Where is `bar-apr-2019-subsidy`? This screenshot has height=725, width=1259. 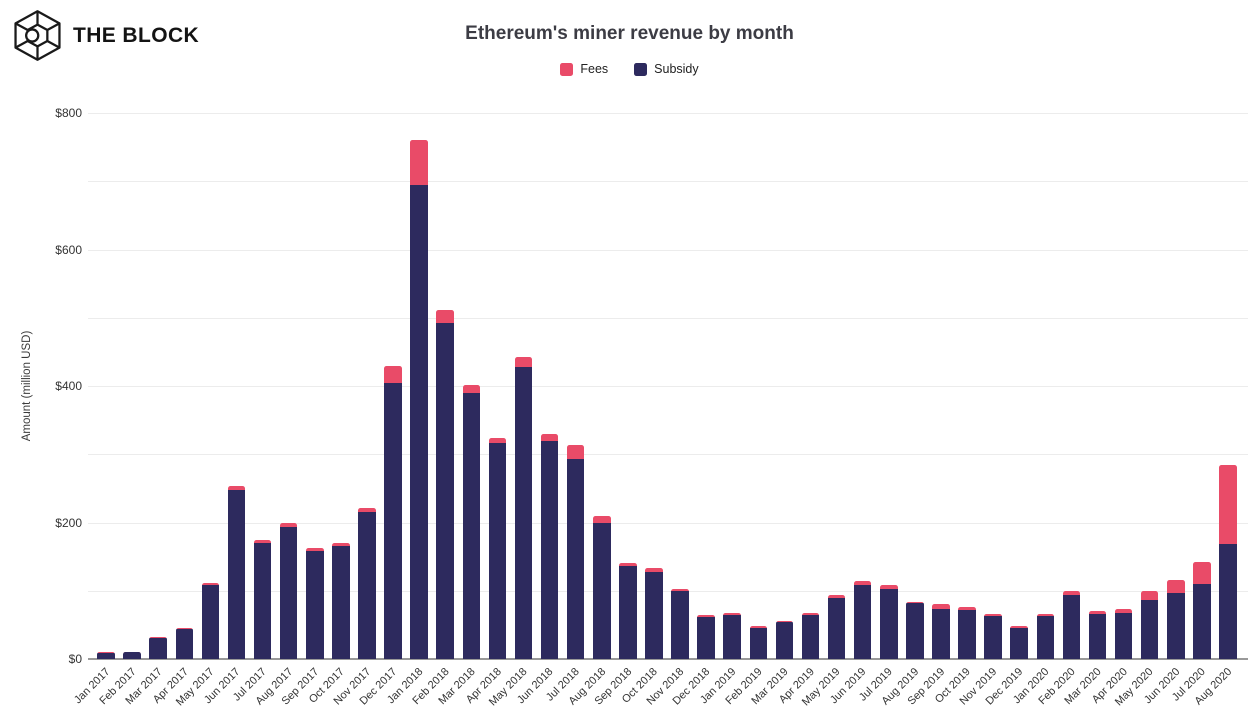 bar-apr-2019-subsidy is located at coordinates (810, 637).